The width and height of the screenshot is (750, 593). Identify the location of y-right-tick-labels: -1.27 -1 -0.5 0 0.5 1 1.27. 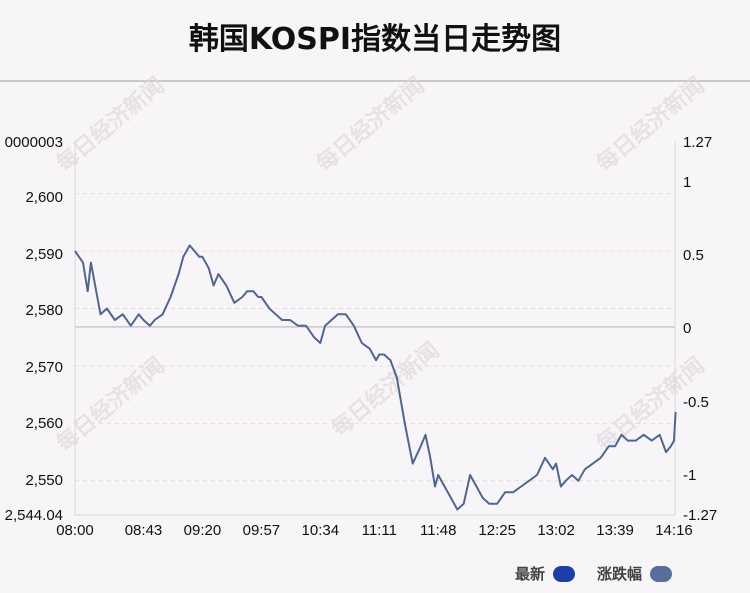
(700, 329).